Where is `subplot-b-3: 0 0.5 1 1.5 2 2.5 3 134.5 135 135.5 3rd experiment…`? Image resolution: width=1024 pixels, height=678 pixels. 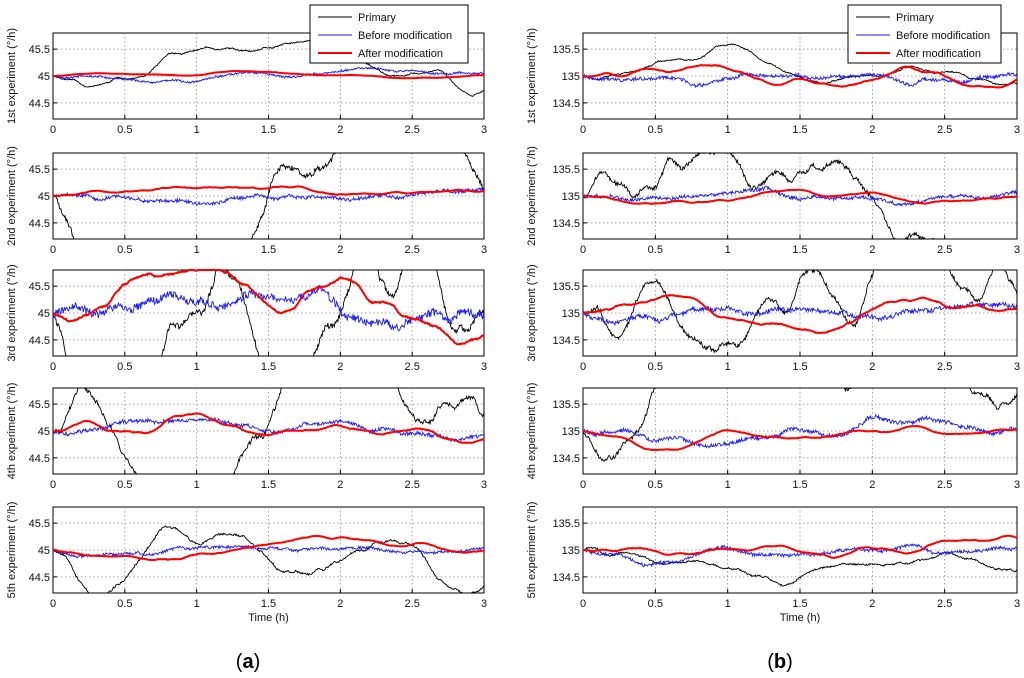
subplot-b-3: 0 0.5 1 1.5 2 2.5 3 134.5 135 135.5 3rd experiment… is located at coordinates (773, 318).